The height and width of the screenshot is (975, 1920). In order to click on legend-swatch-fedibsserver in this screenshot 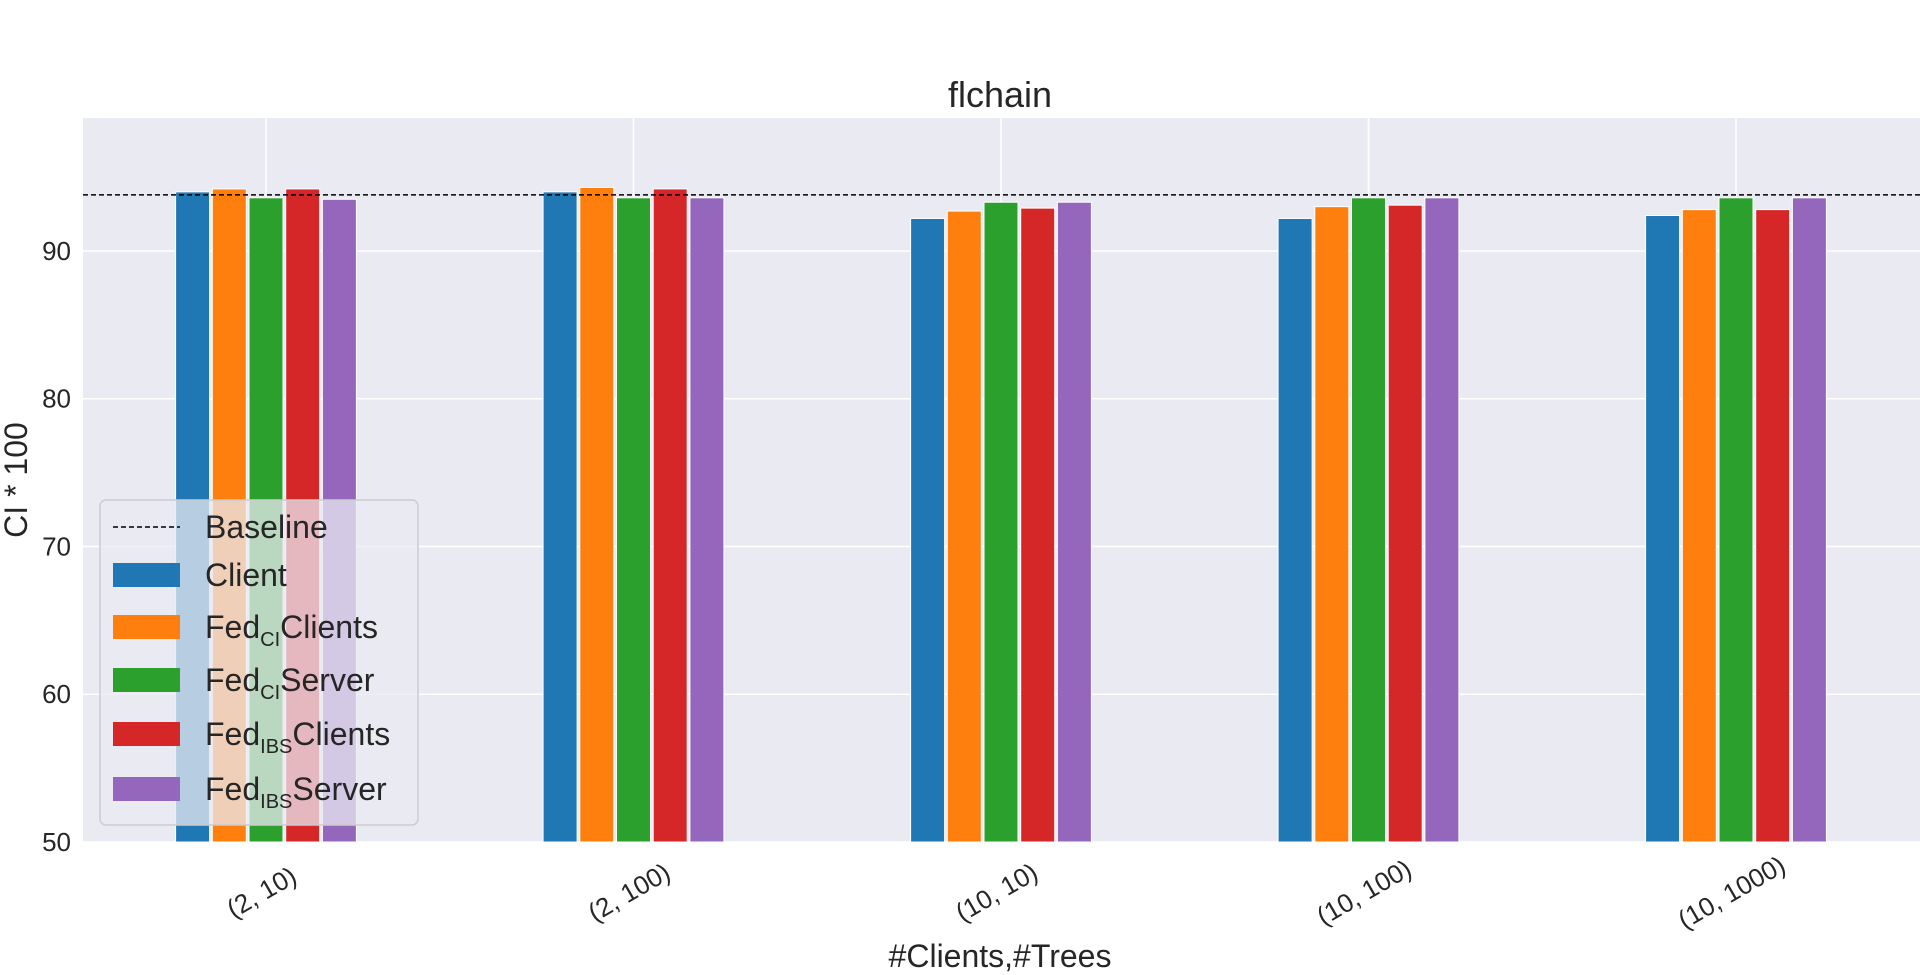, I will do `click(146, 789)`.